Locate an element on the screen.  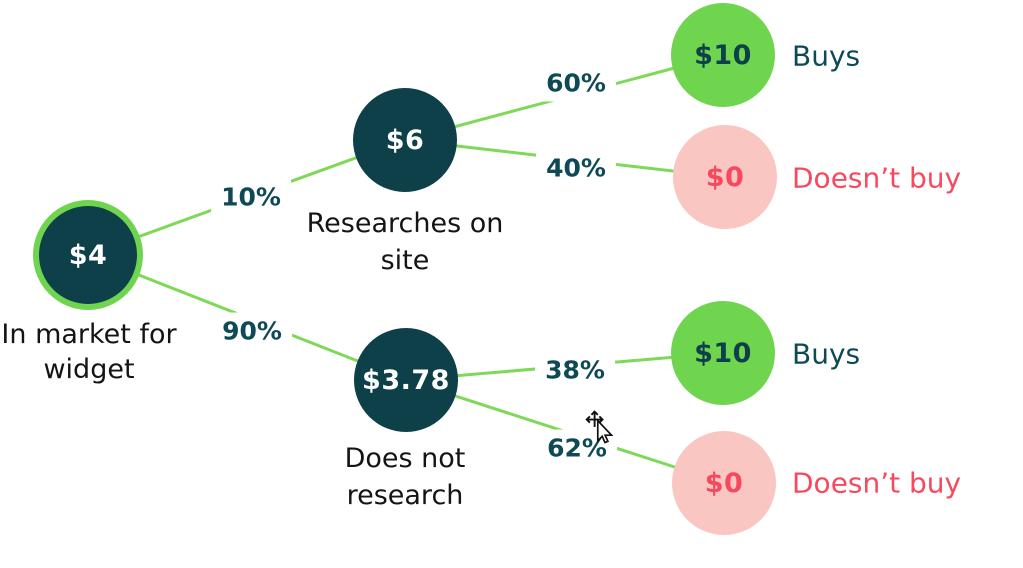
probability-label-40: 40% is located at coordinates (576, 168).